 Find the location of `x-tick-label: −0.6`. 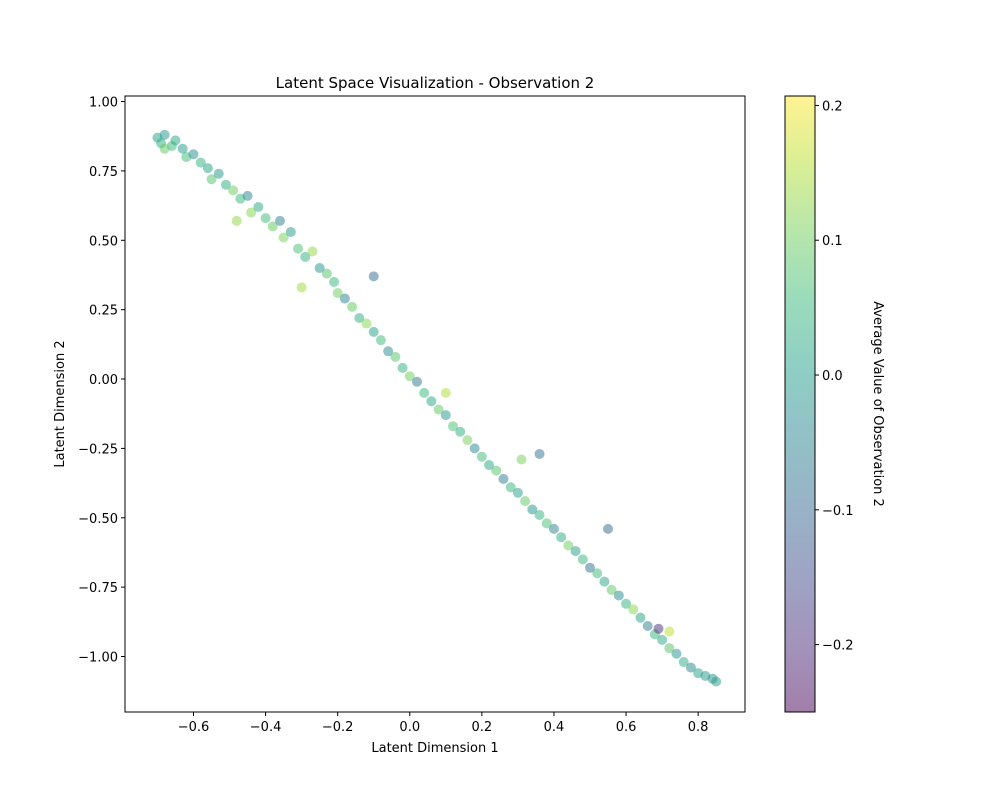

x-tick-label: −0.6 is located at coordinates (194, 727).